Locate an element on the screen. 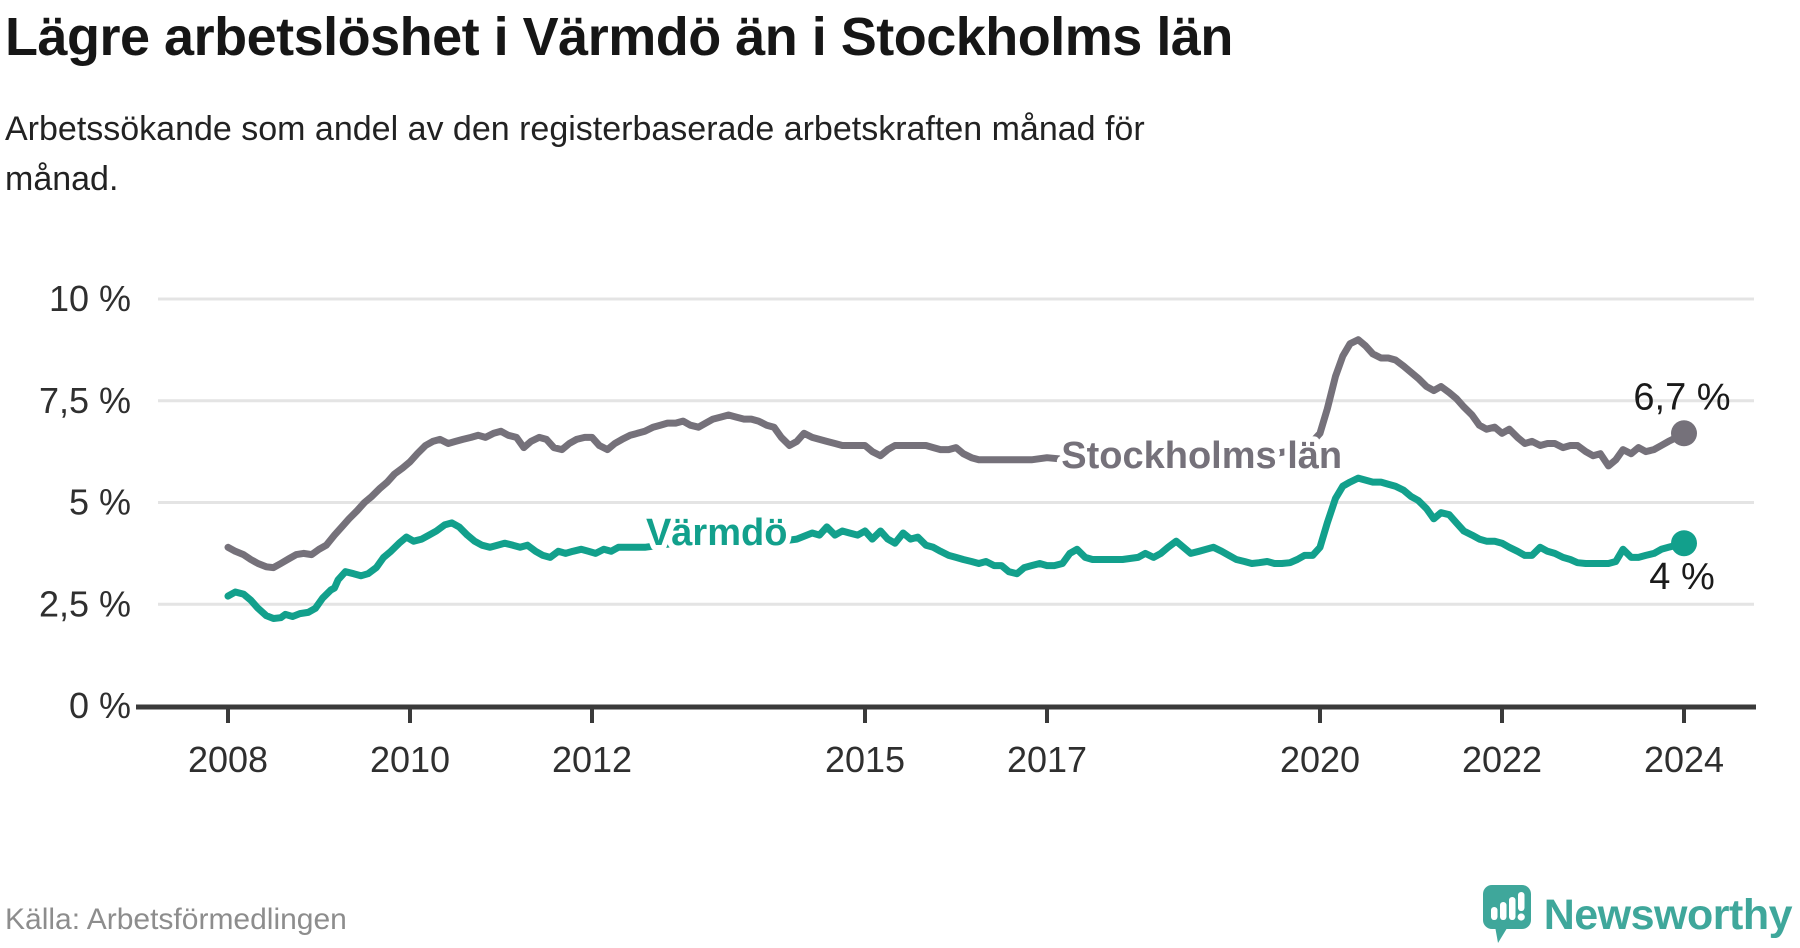  end-value-label-stockholms-lan: 6,7 % is located at coordinates (1681, 397).